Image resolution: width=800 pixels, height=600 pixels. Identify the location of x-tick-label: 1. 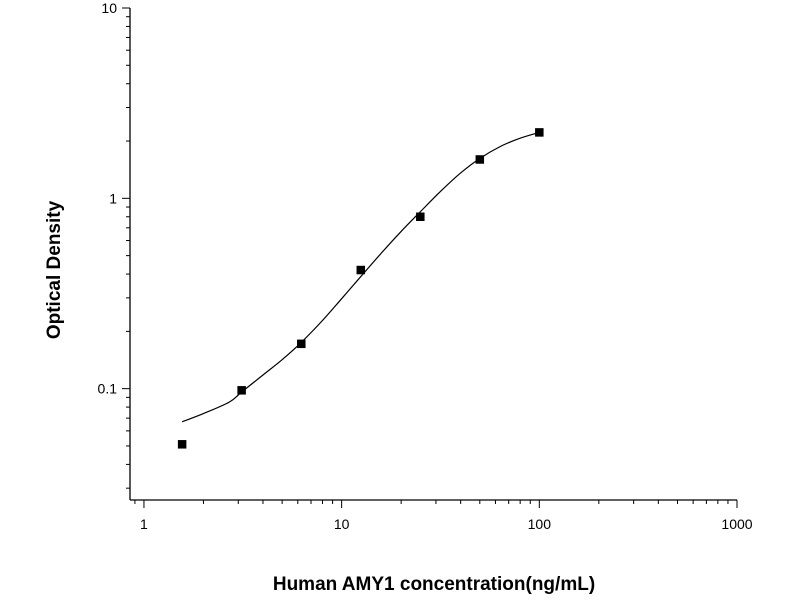
(144, 524).